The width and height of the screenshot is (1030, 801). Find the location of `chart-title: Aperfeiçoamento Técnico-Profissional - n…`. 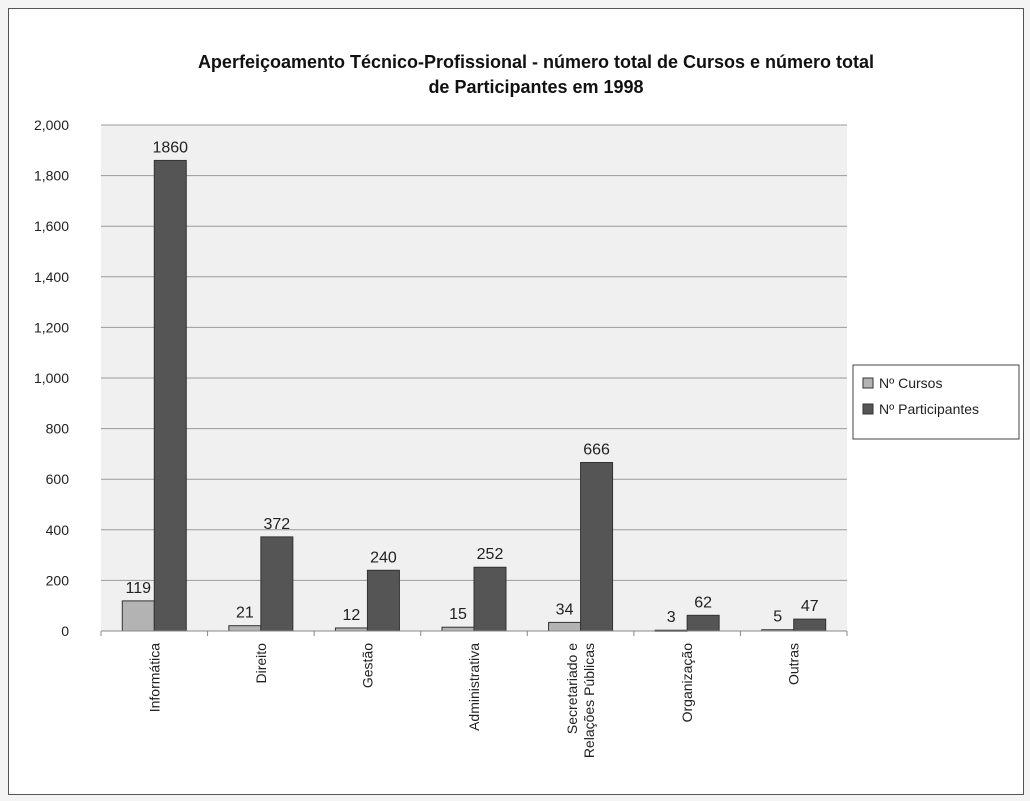

chart-title: Aperfeiçoamento Técnico-Profissional - n… is located at coordinates (536, 74).